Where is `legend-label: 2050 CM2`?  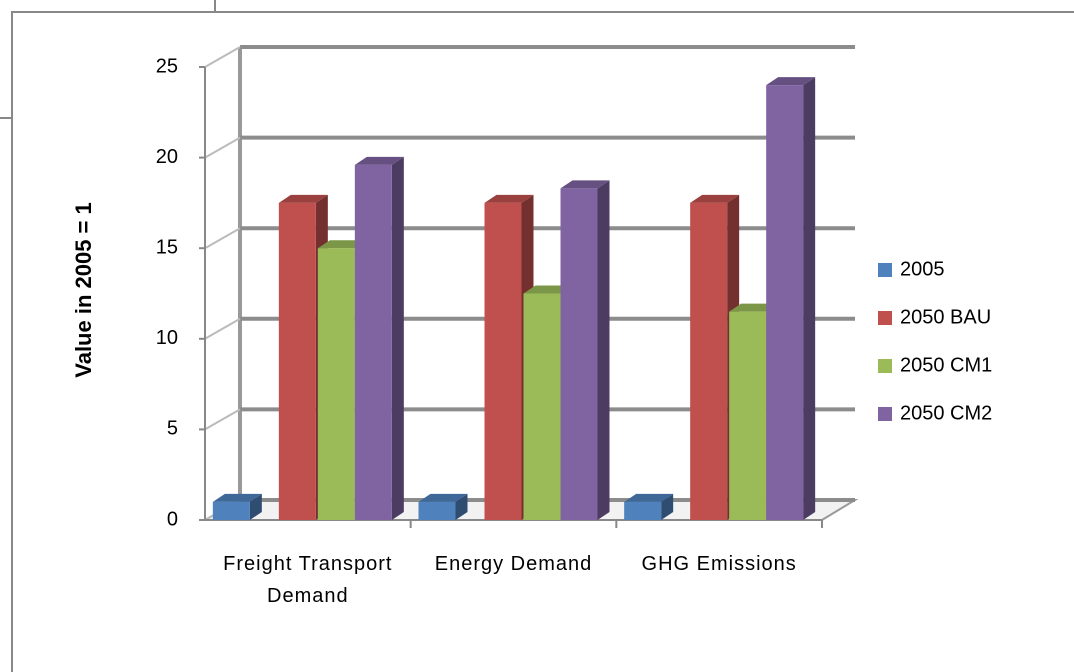
legend-label: 2050 CM2 is located at coordinates (946, 413).